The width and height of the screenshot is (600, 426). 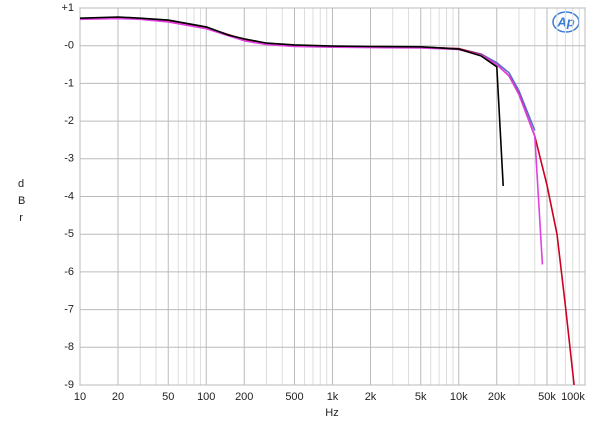 I want to click on y-axis-label: dBr, so click(x=22, y=201).